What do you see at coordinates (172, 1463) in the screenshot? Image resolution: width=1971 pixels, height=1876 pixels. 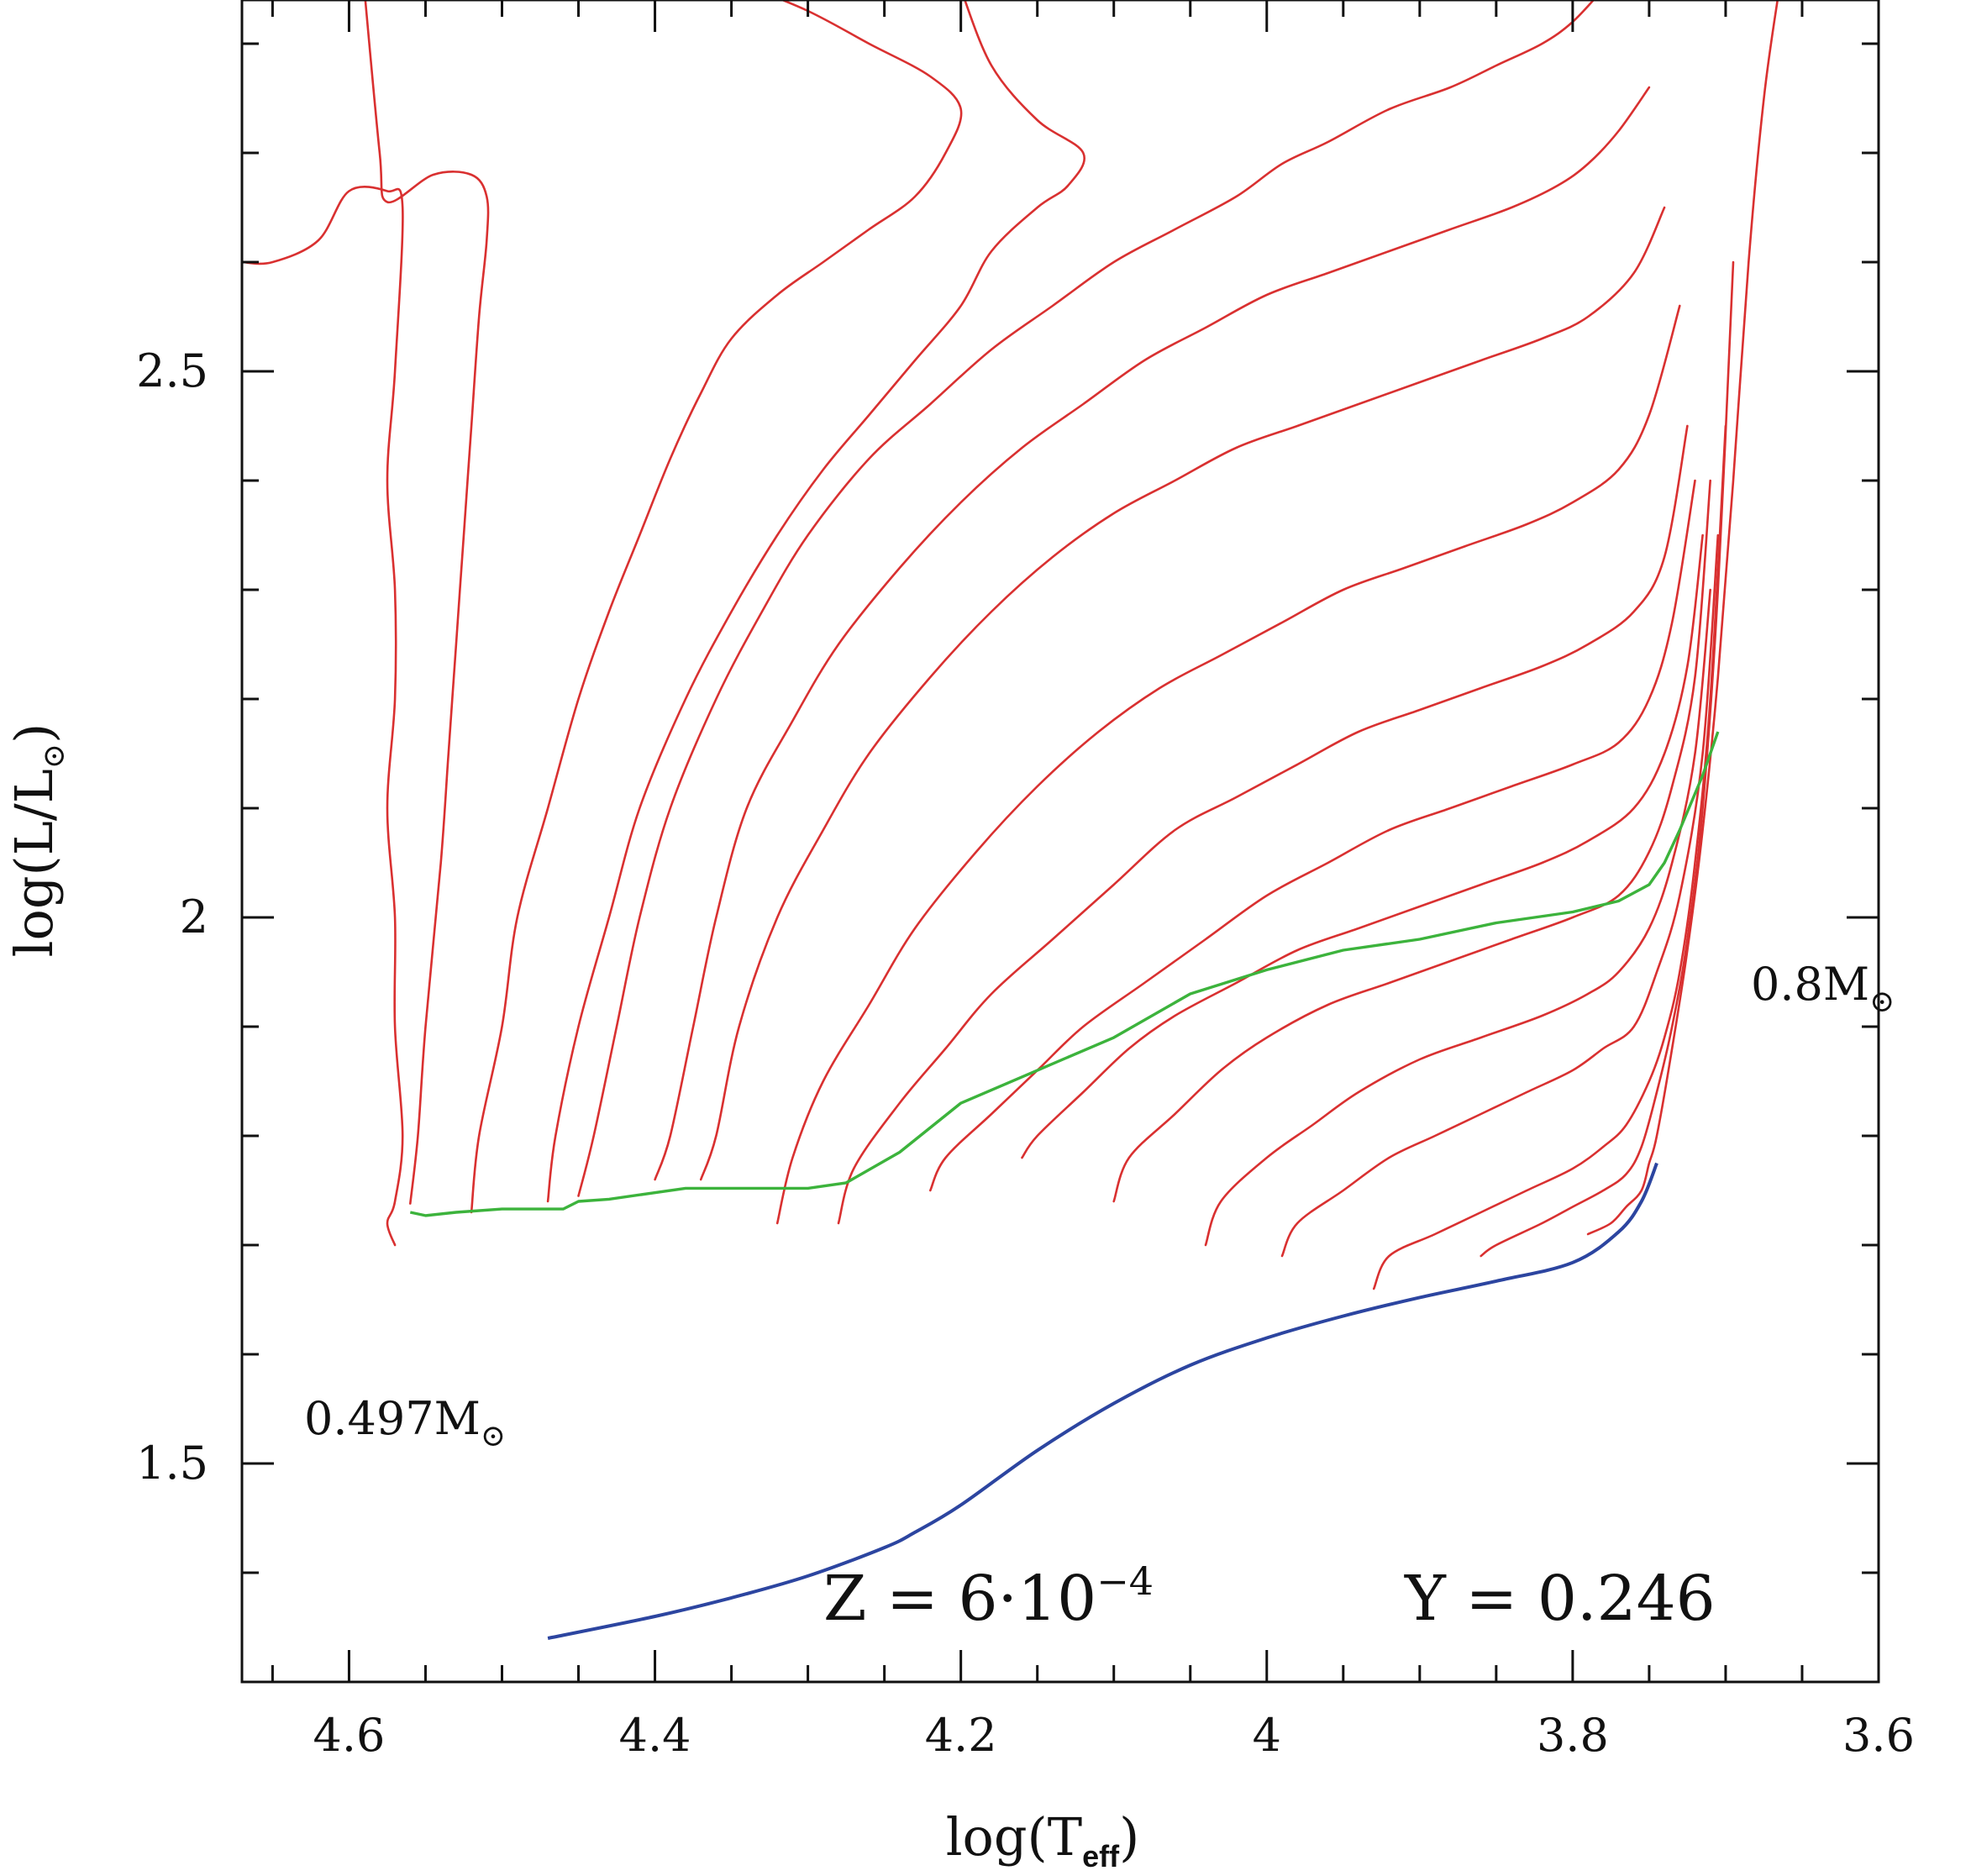 I see `y-tick-label: 1.5` at bounding box center [172, 1463].